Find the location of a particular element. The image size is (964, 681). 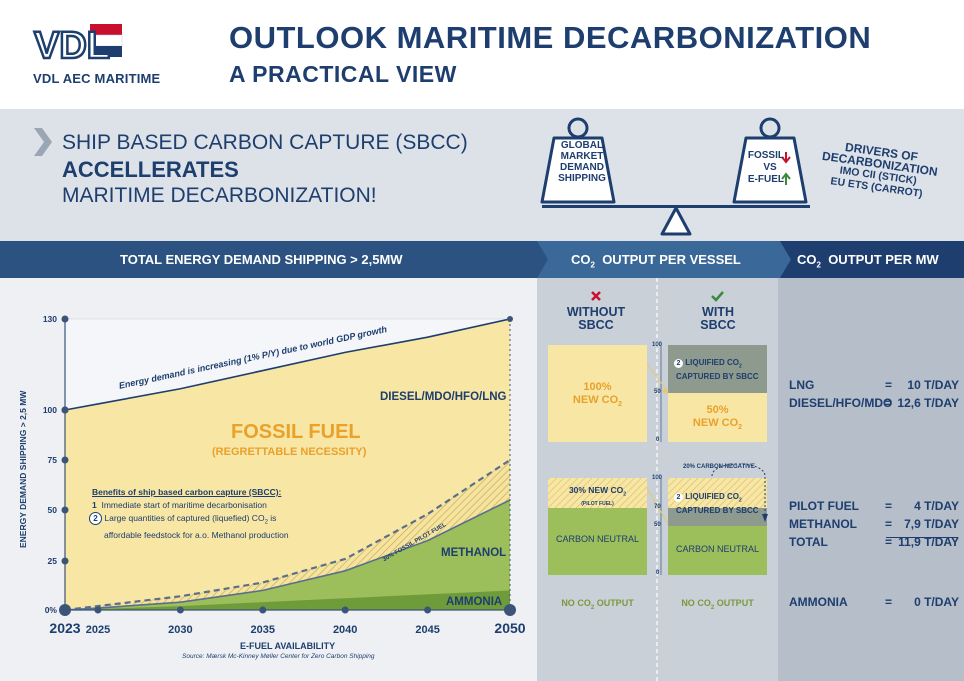

section-title-per-mw: CO2 OUTPUT PER MW is located at coordinates (868, 261).